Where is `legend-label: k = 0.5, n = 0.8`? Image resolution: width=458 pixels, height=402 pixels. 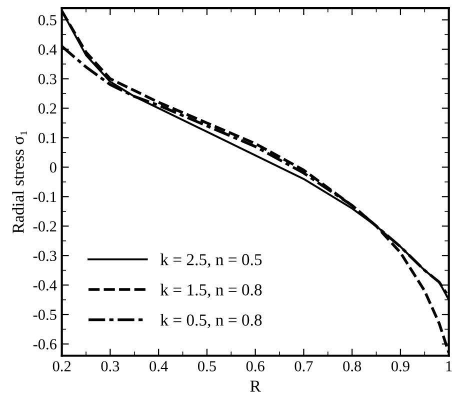 legend-label: k = 0.5, n = 0.8 is located at coordinates (211, 321).